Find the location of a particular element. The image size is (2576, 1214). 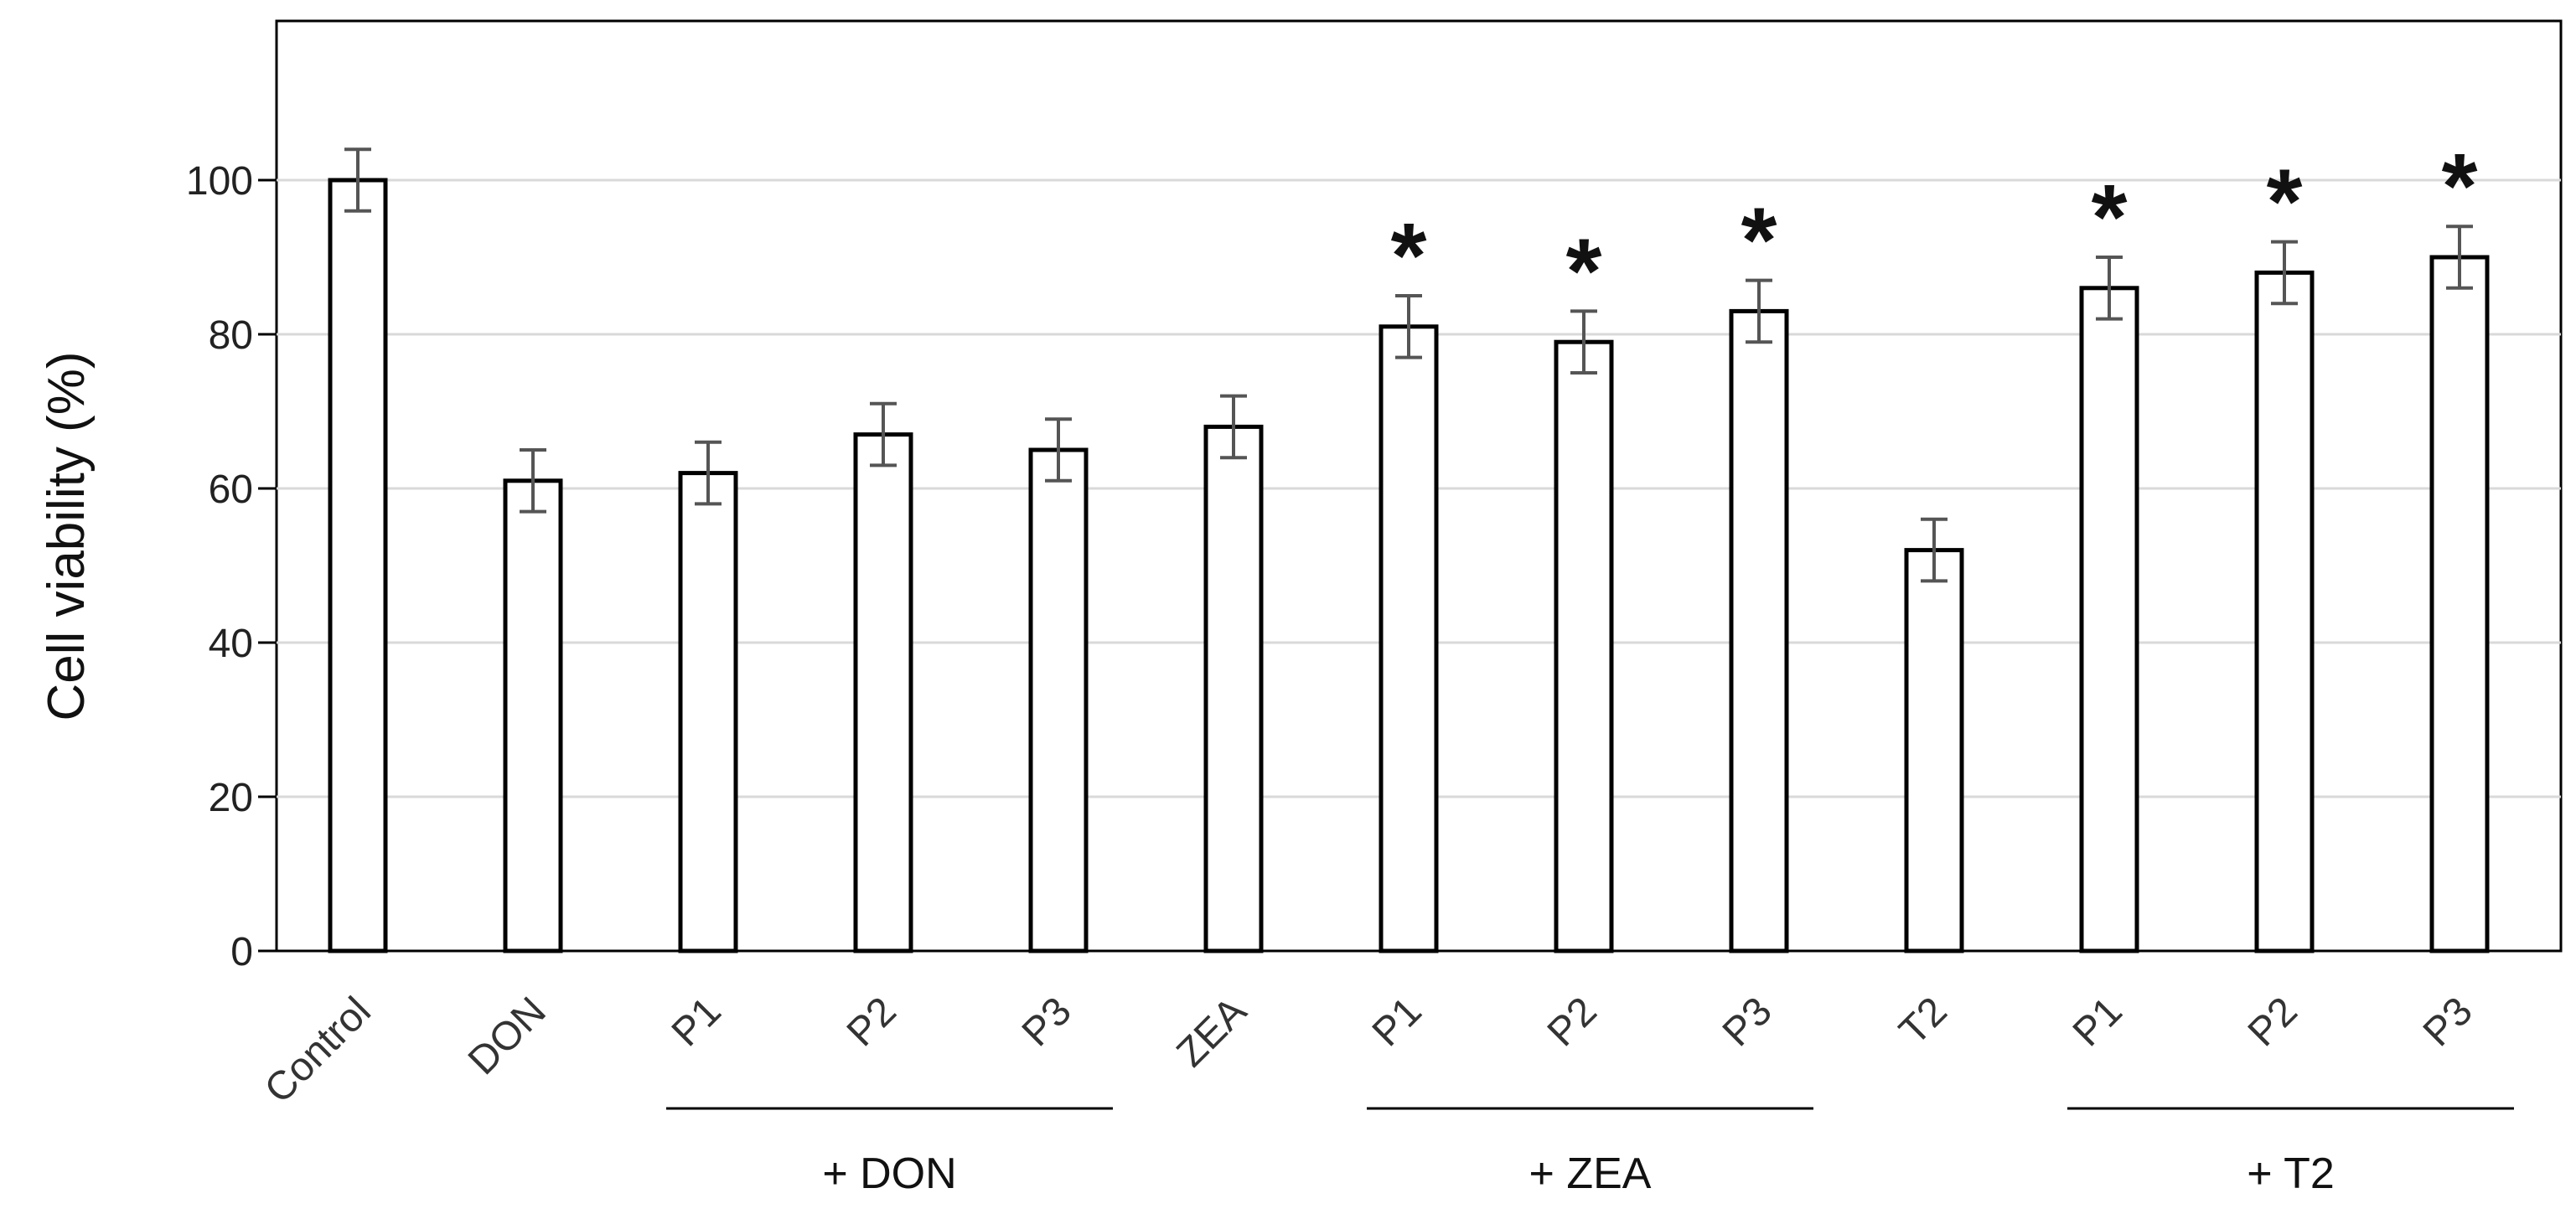

category-label: ZEA is located at coordinates (1211, 1032).